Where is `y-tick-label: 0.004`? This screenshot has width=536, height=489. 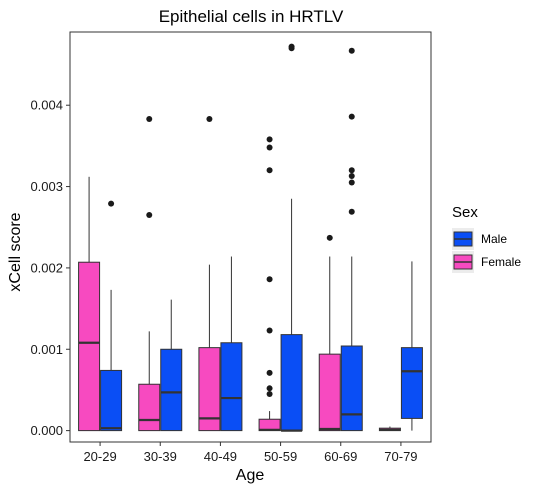
y-tick-label: 0.004 is located at coordinates (46, 105).